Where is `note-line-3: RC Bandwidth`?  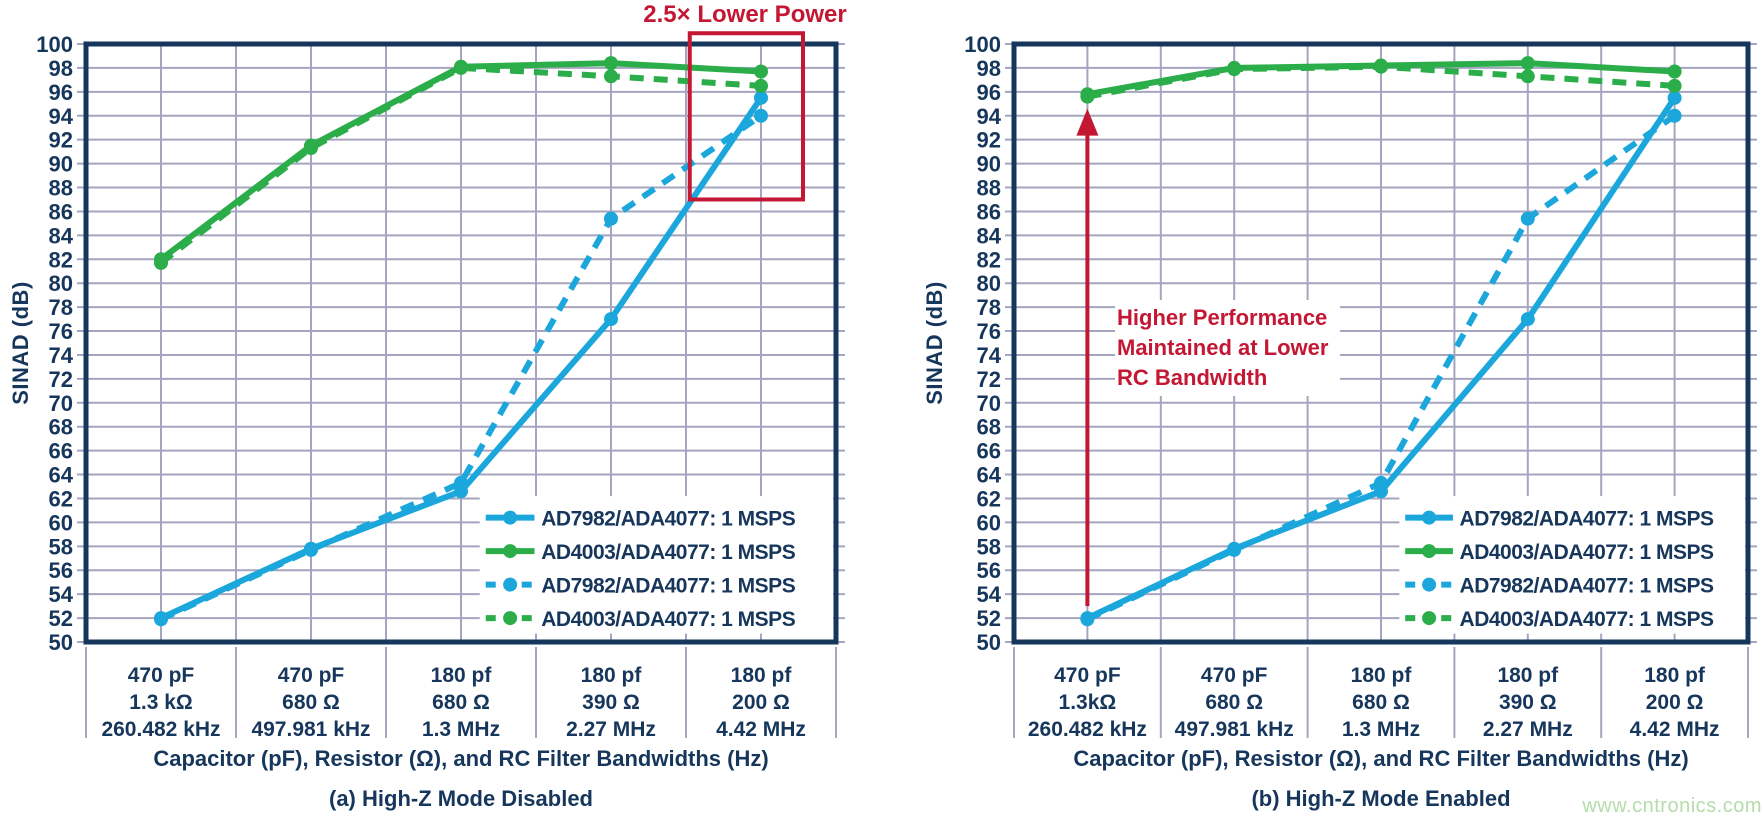 note-line-3: RC Bandwidth is located at coordinates (1192, 377).